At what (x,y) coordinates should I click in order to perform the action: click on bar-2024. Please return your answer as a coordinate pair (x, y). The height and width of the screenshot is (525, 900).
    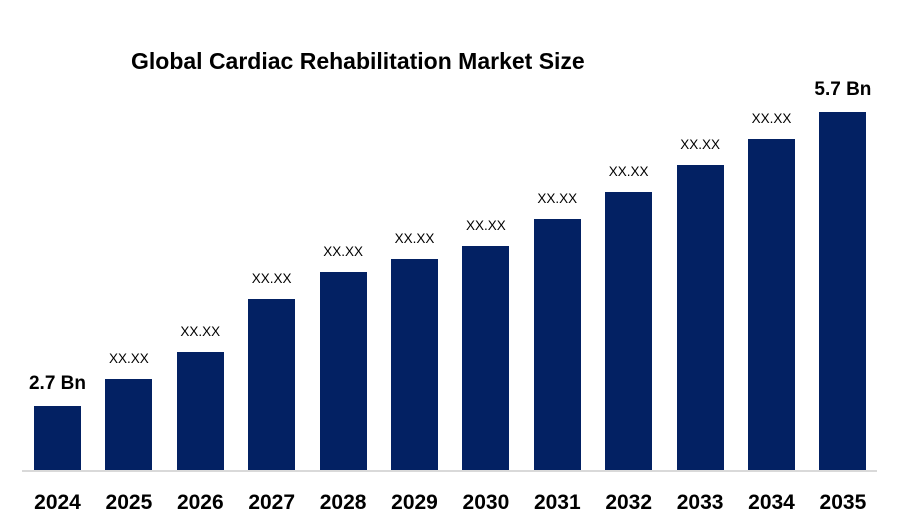
    Looking at the image, I should click on (57, 438).